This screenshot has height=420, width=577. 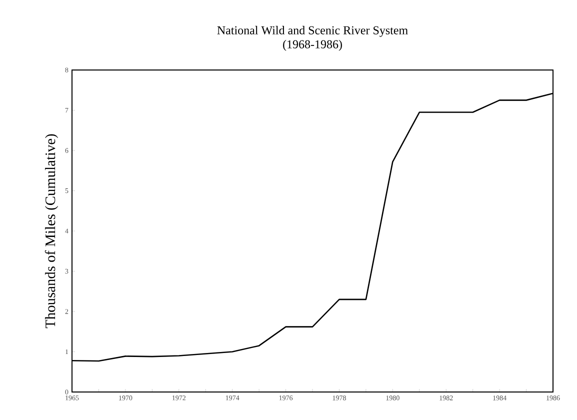 I want to click on y-axis-title: Thousands of Miles (Cumulative), so click(x=51, y=231).